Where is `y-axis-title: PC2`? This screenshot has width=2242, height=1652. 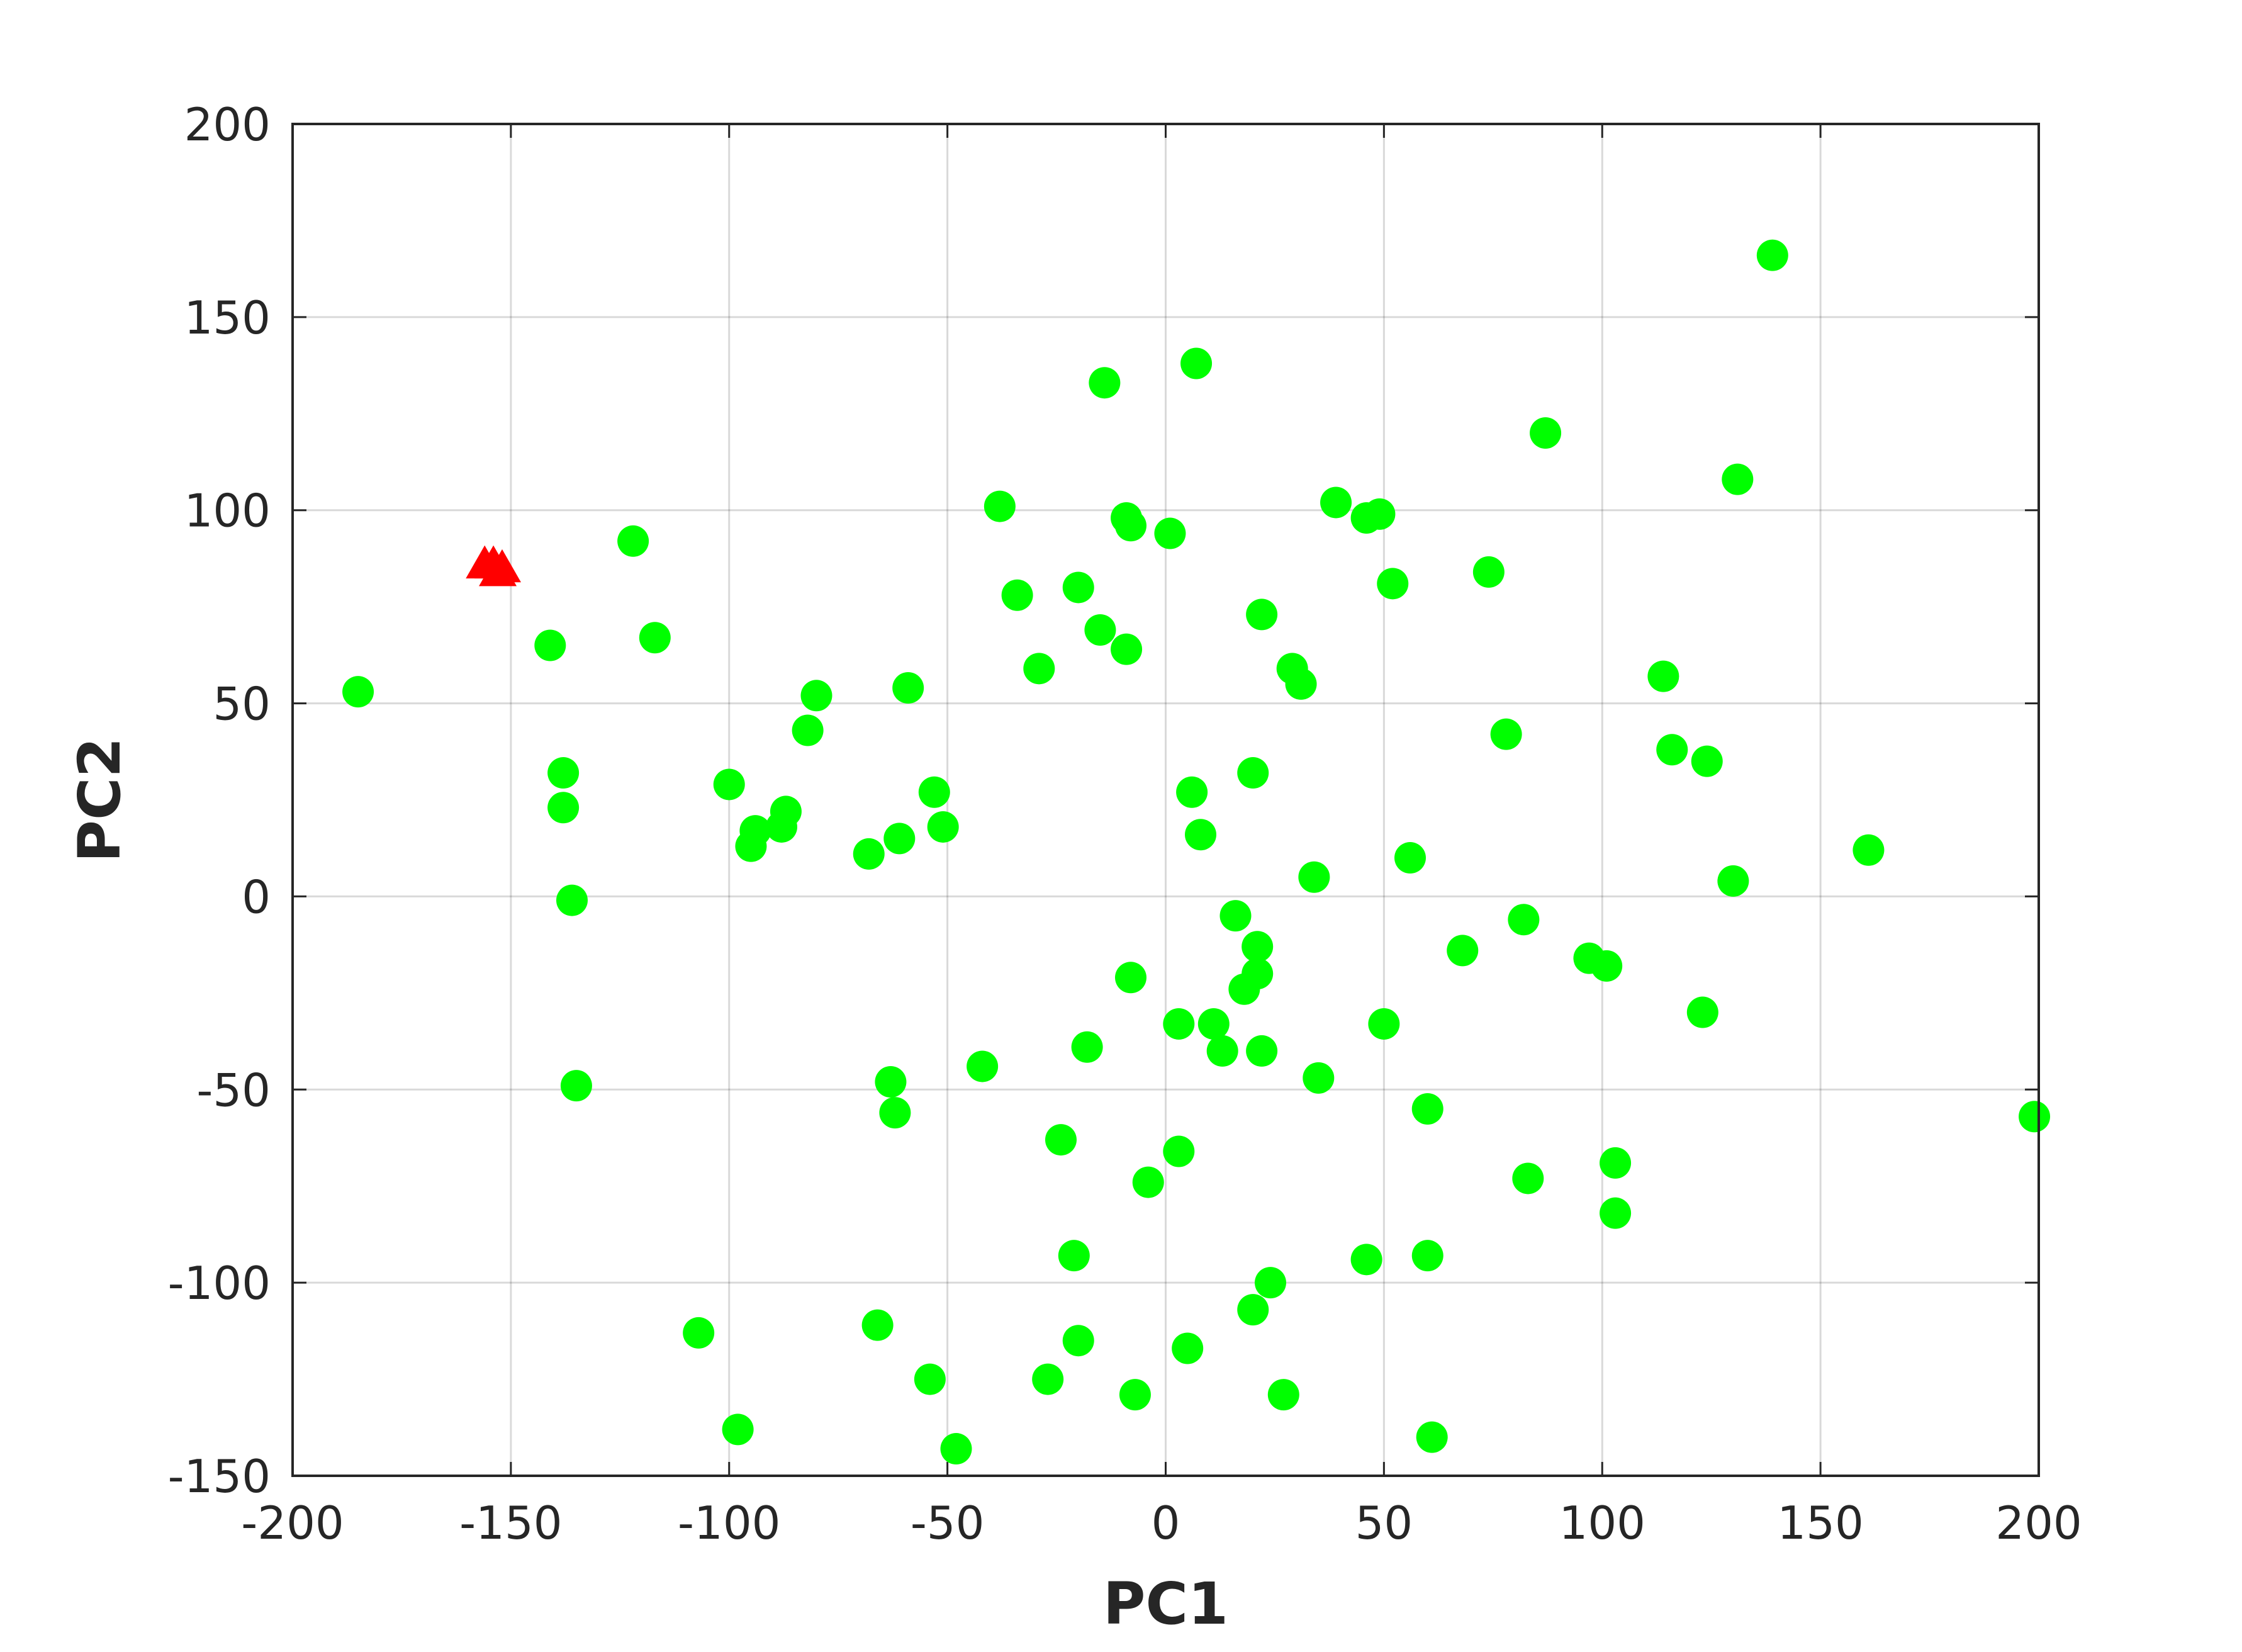 y-axis-title: PC2 is located at coordinates (99, 800).